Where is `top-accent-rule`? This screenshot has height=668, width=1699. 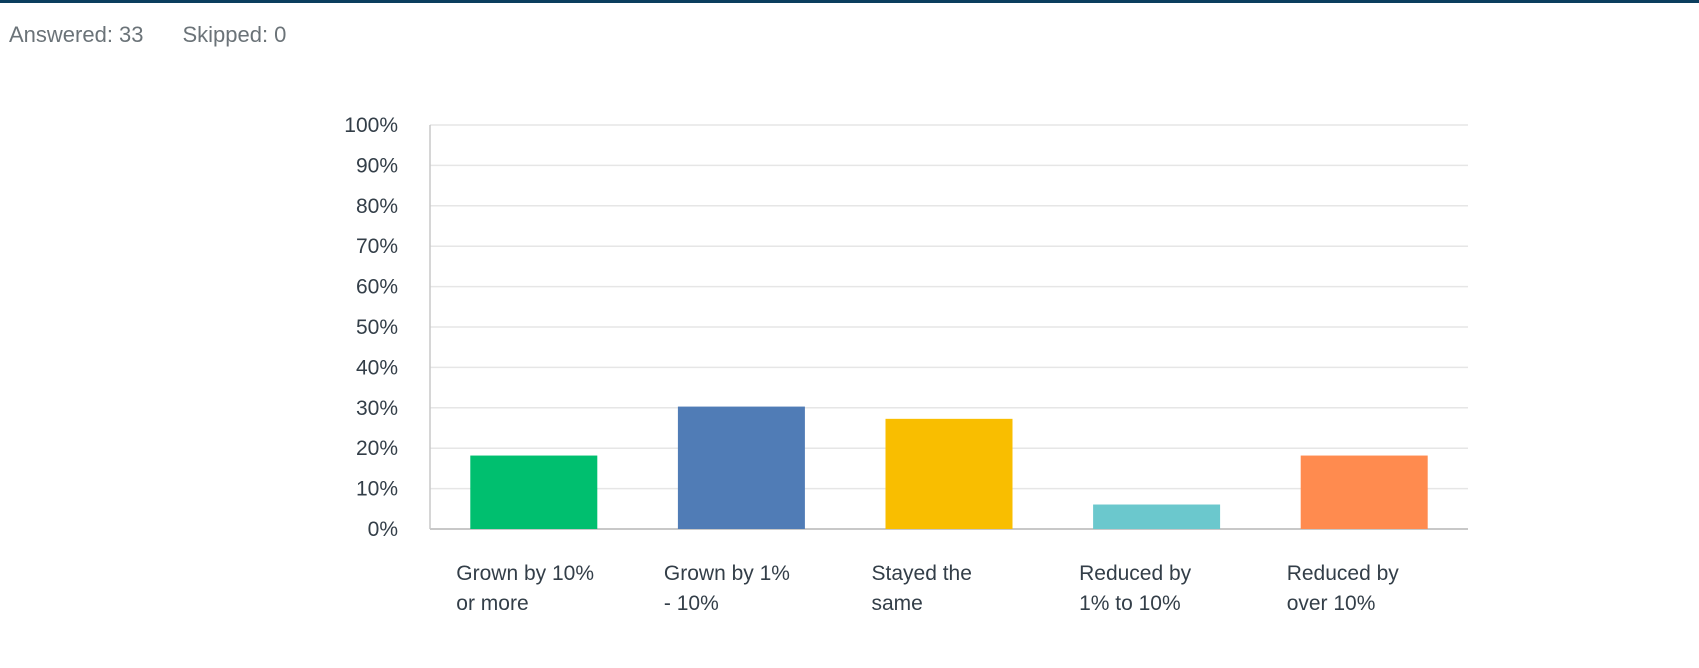
top-accent-rule is located at coordinates (849, 1).